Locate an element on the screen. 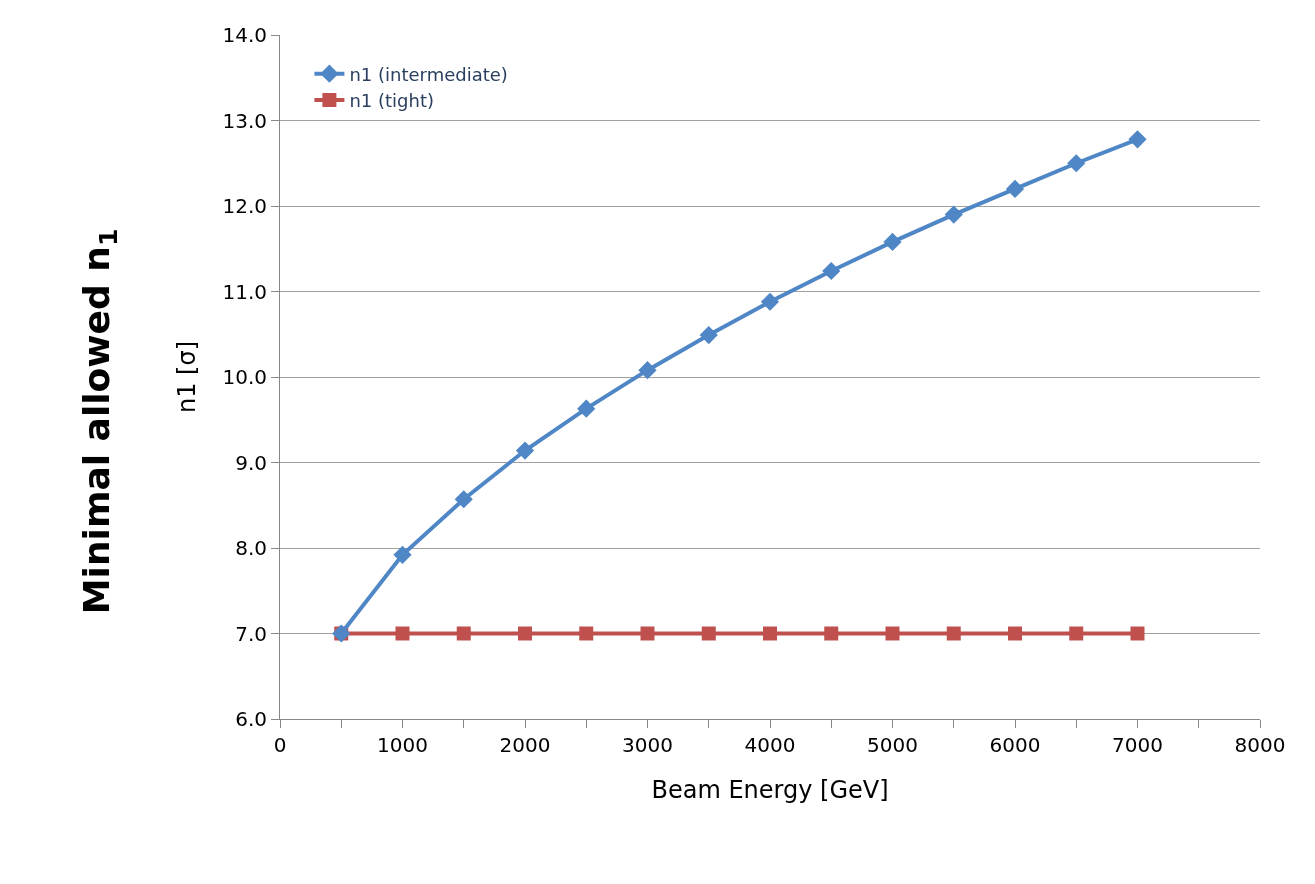 The image size is (1315, 884). x-tick-label: 8000 is located at coordinates (1260, 745).